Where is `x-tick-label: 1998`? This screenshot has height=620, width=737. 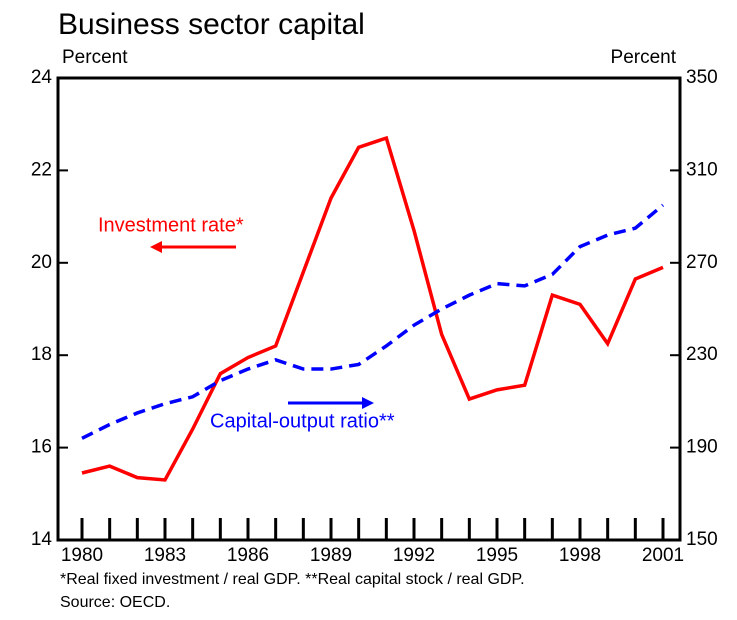
x-tick-label: 1998 is located at coordinates (580, 555).